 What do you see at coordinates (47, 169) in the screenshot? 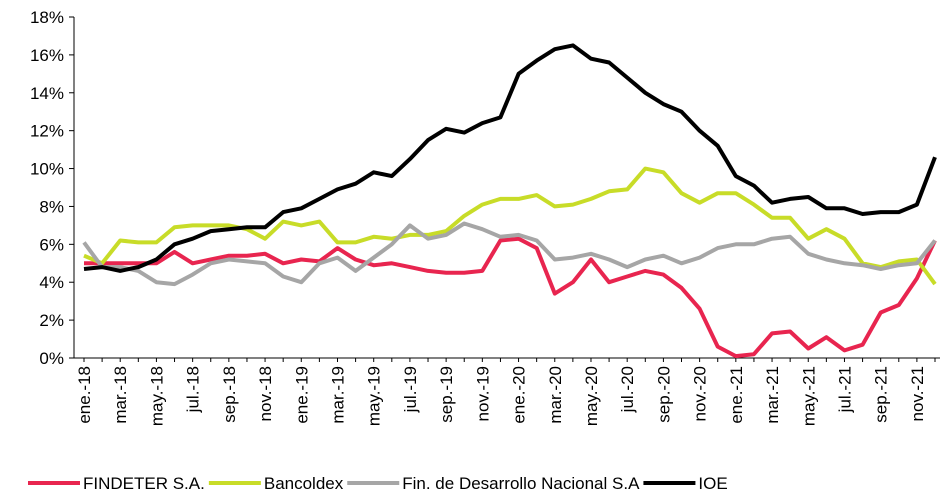
I see `y-tick-label: 10%` at bounding box center [47, 169].